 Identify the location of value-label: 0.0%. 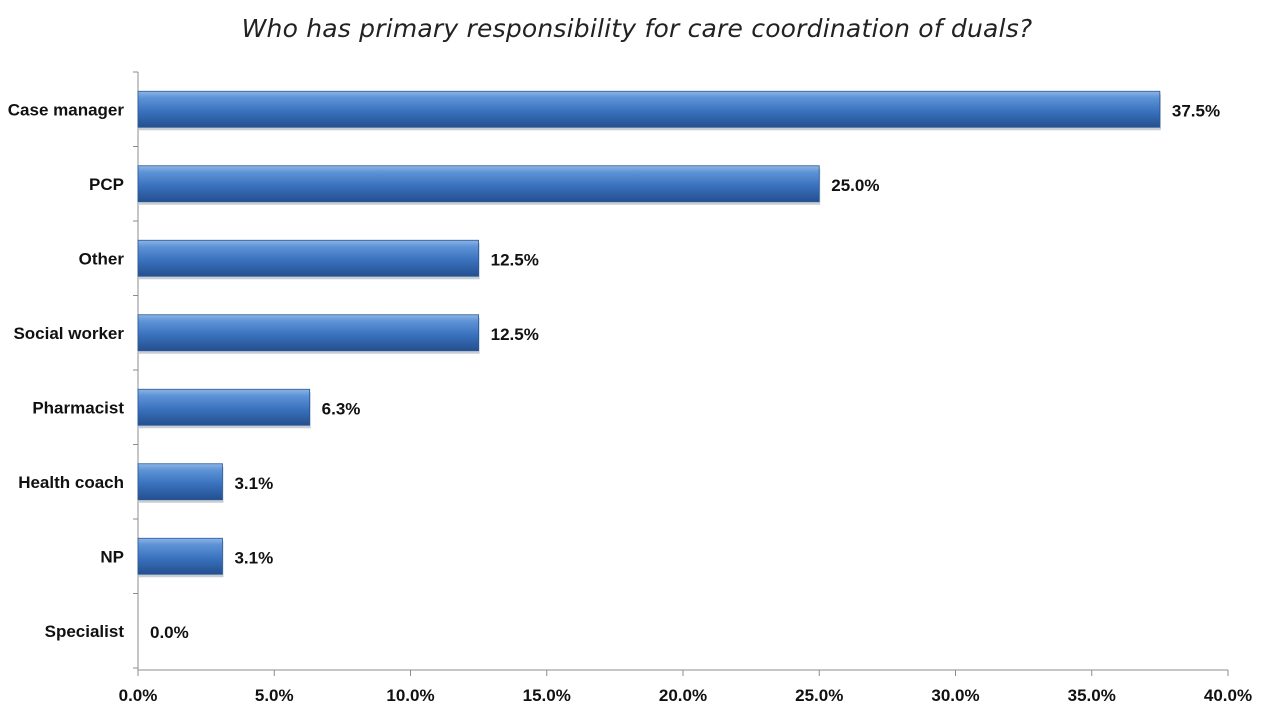
(169, 632).